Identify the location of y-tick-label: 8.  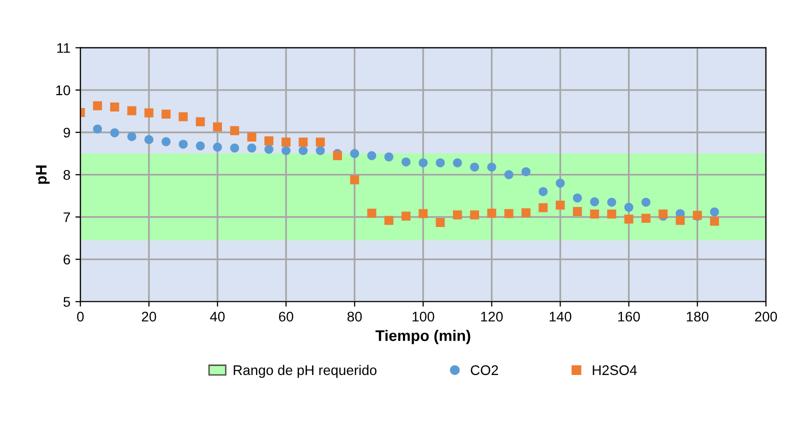
(67, 175).